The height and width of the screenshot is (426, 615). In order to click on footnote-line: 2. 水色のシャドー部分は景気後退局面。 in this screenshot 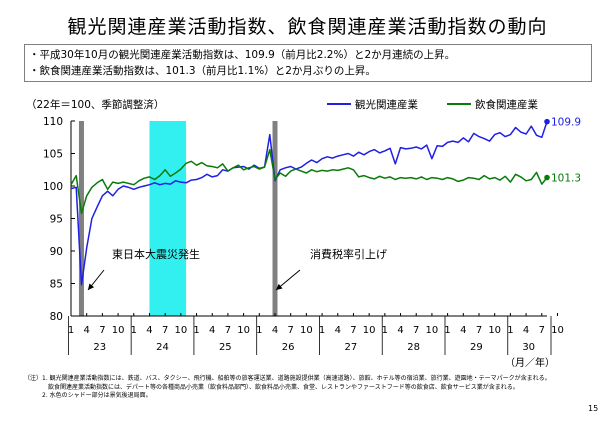, I will do `click(88, 395)`.